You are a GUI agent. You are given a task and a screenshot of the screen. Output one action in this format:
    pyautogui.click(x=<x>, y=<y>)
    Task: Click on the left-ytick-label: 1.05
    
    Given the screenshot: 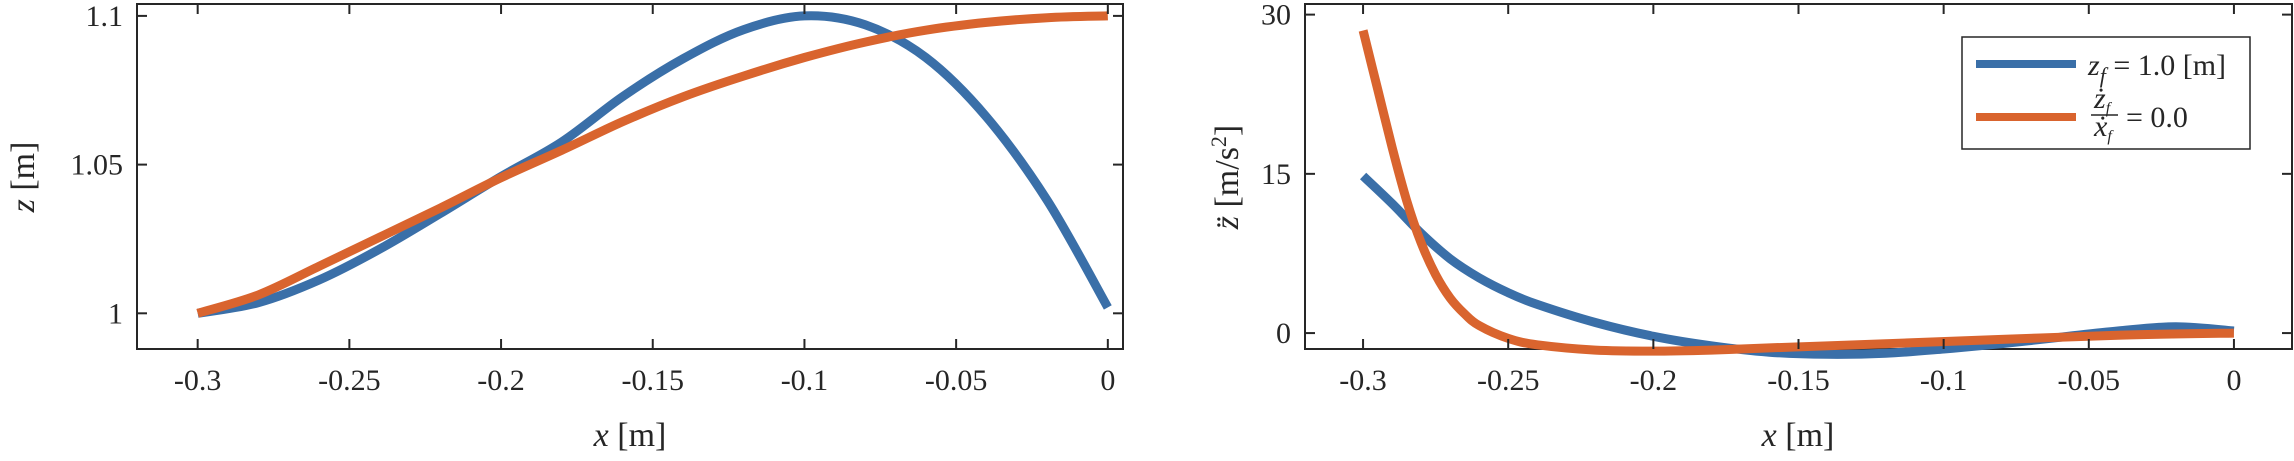 What is the action you would take?
    pyautogui.click(x=97, y=165)
    